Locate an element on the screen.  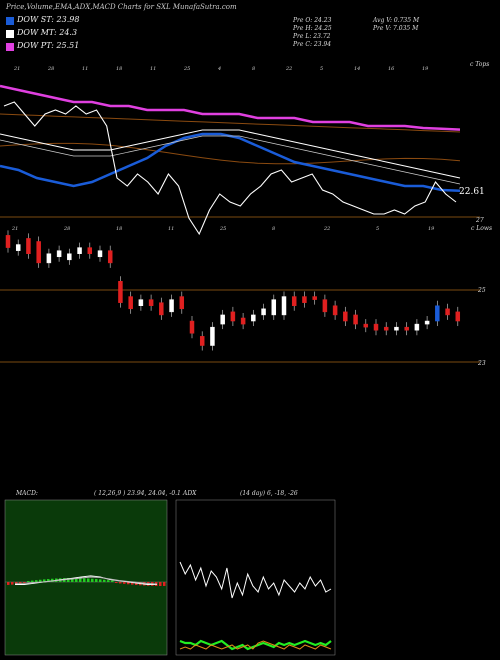
adx-params: (14 day) 6, -18, -26 is located at coordinates (269, 493).